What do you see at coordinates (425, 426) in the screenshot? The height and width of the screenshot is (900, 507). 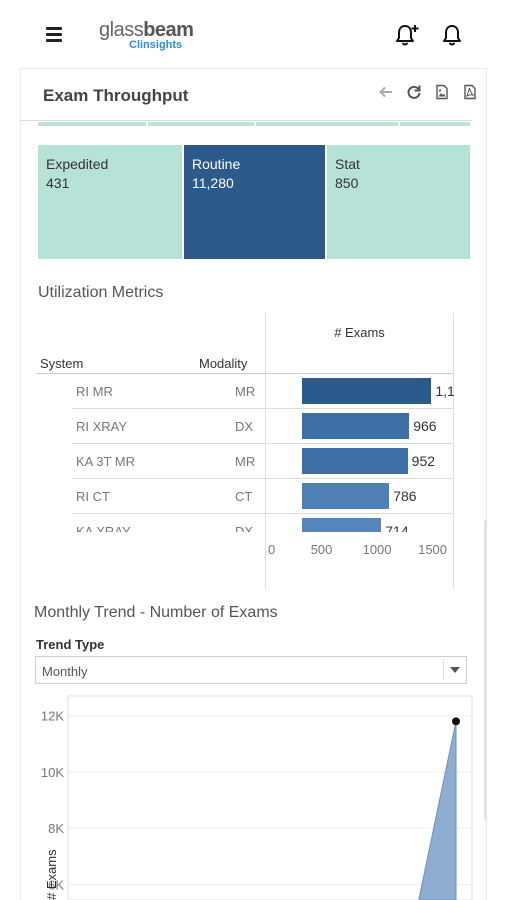 I see `exam-count-label: 966` at bounding box center [425, 426].